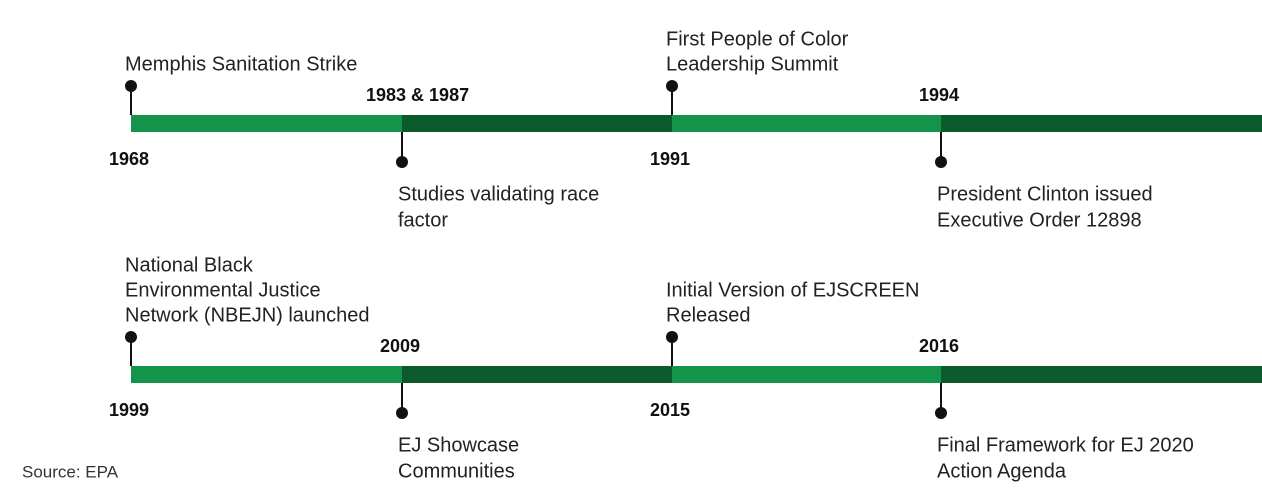 This screenshot has width=1262, height=500. I want to click on event-label: Network (NBEJN) launched, so click(247, 315).